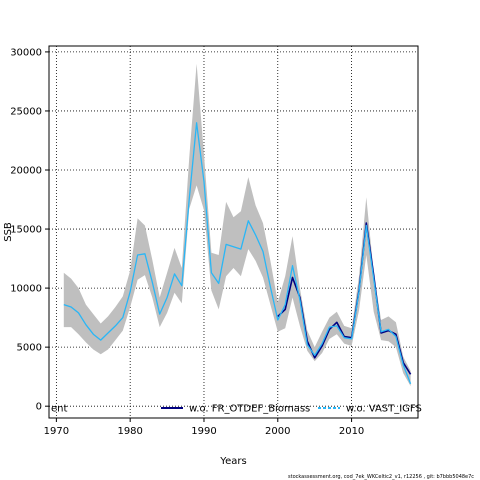 This screenshot has height=480, width=480. I want to click on x-tick-label: 1980, so click(129, 431).